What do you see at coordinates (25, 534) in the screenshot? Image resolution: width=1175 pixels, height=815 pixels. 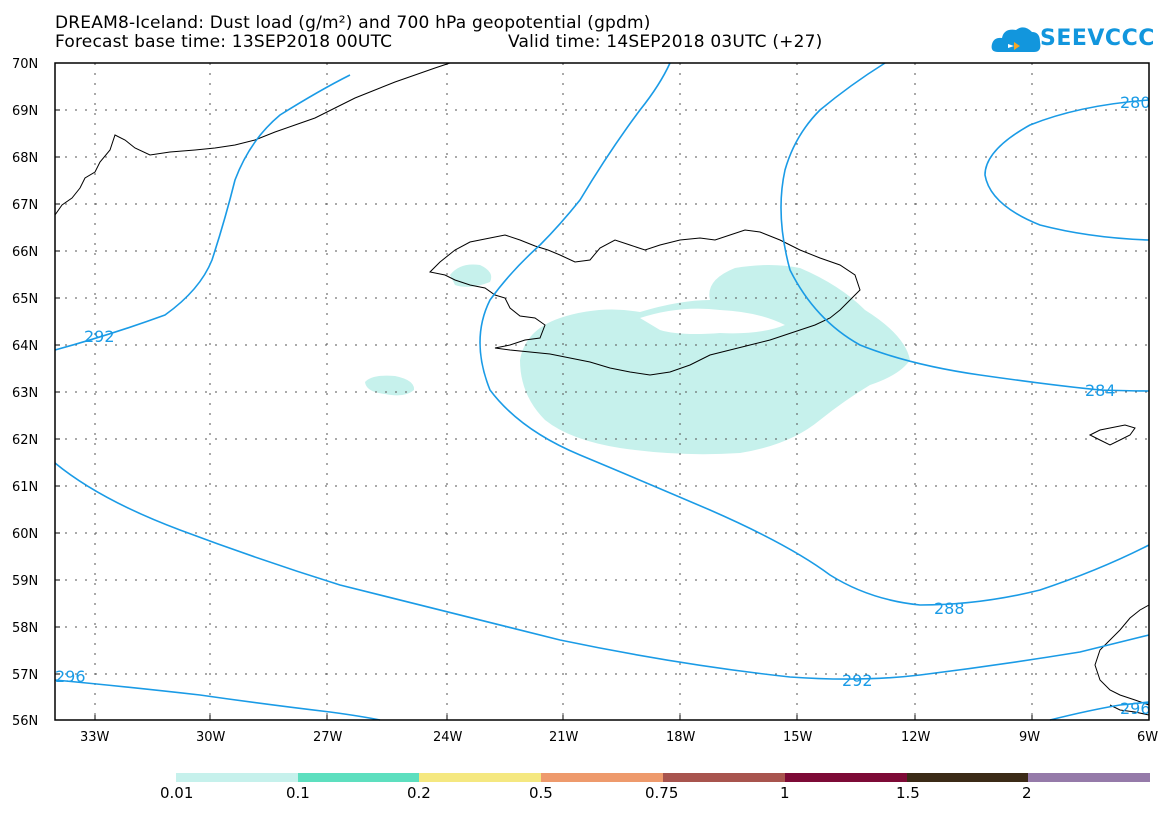 I see `lat-label: 60N` at bounding box center [25, 534].